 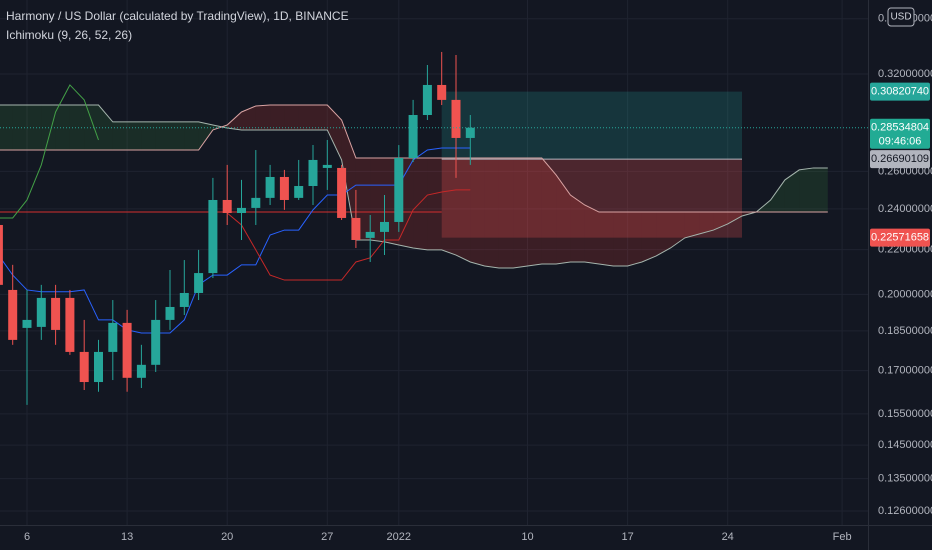 What do you see at coordinates (905, 445) in the screenshot?
I see `y-tick-label: 0.14500000` at bounding box center [905, 445].